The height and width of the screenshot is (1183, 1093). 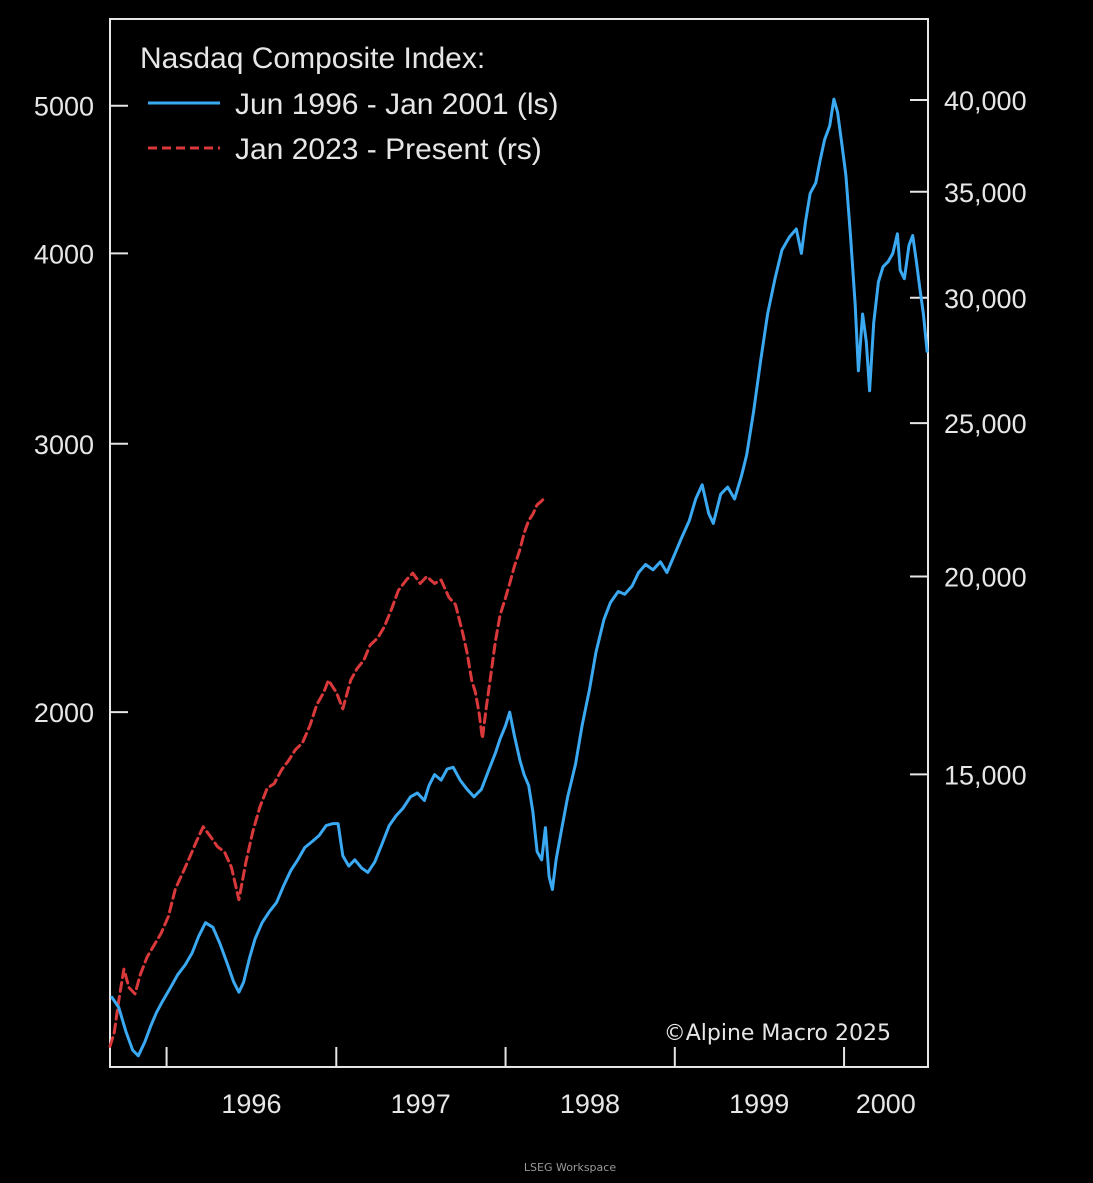 I want to click on x-axis: 1996 1997 1998 1999 2000, so click(x=540, y=1083).